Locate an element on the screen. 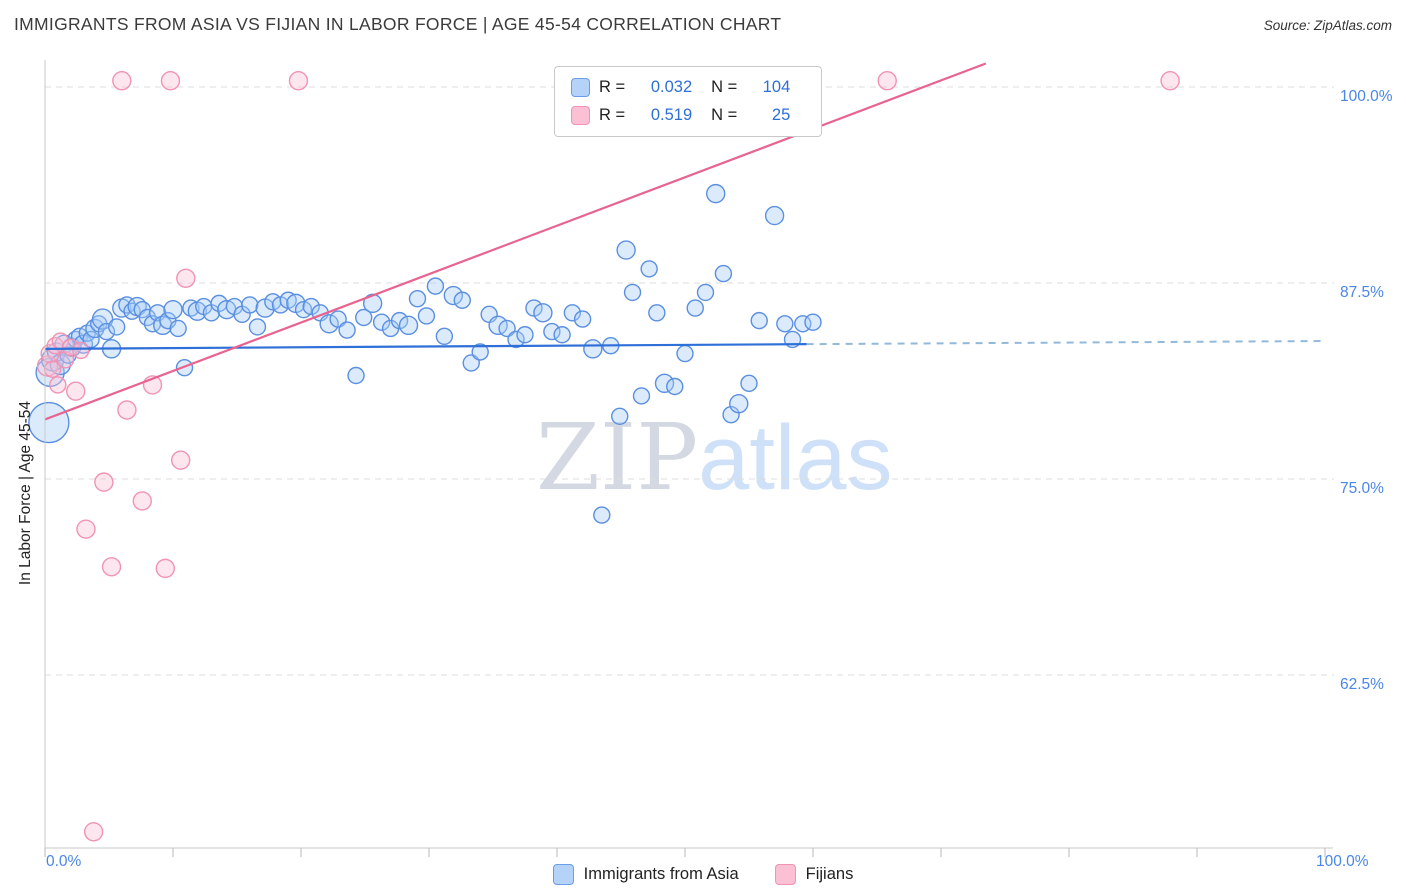 The image size is (1406, 892). legend-item-asia: Immigrants from Asia is located at coordinates (645, 874).